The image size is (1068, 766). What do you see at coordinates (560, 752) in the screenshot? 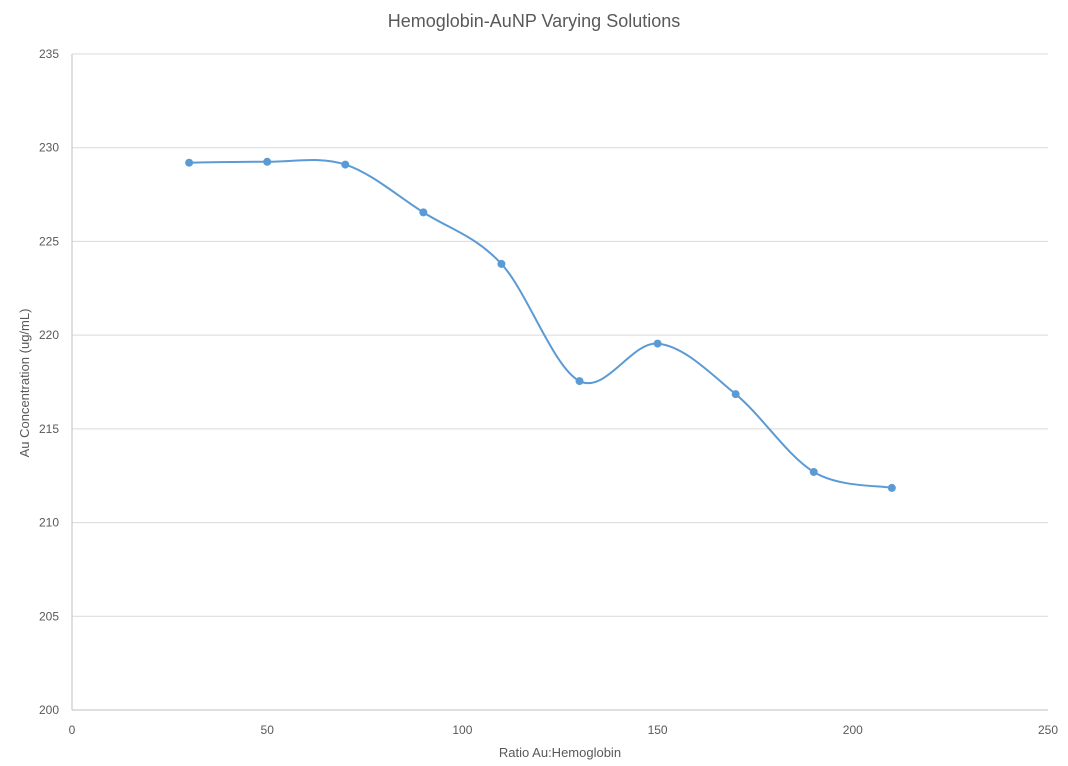
I see `x-axis-label: Ratio Au:Hemoglobin` at bounding box center [560, 752].